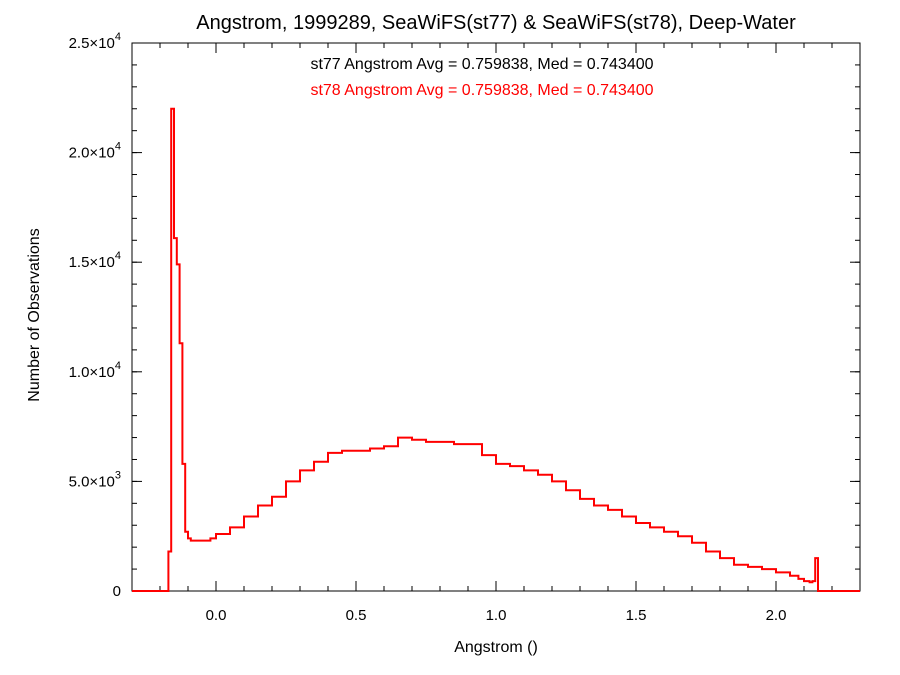  What do you see at coordinates (34, 314) in the screenshot?
I see `y-axis-label: Number of Observations` at bounding box center [34, 314].